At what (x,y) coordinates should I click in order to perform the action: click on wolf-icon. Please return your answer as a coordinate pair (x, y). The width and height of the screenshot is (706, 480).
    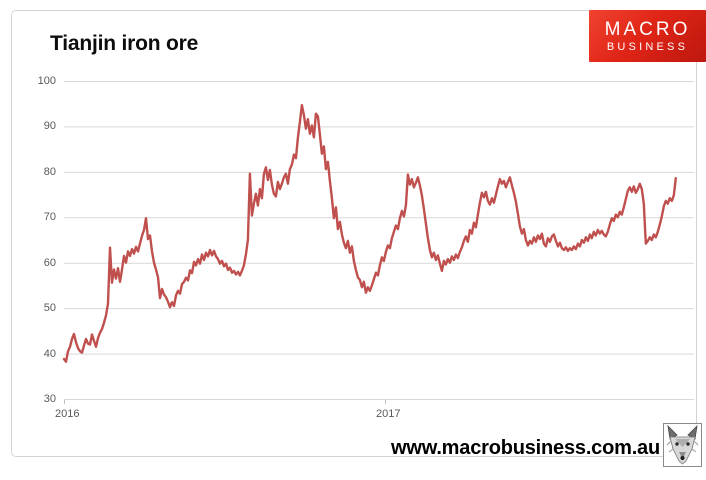
    Looking at the image, I should click on (682, 445).